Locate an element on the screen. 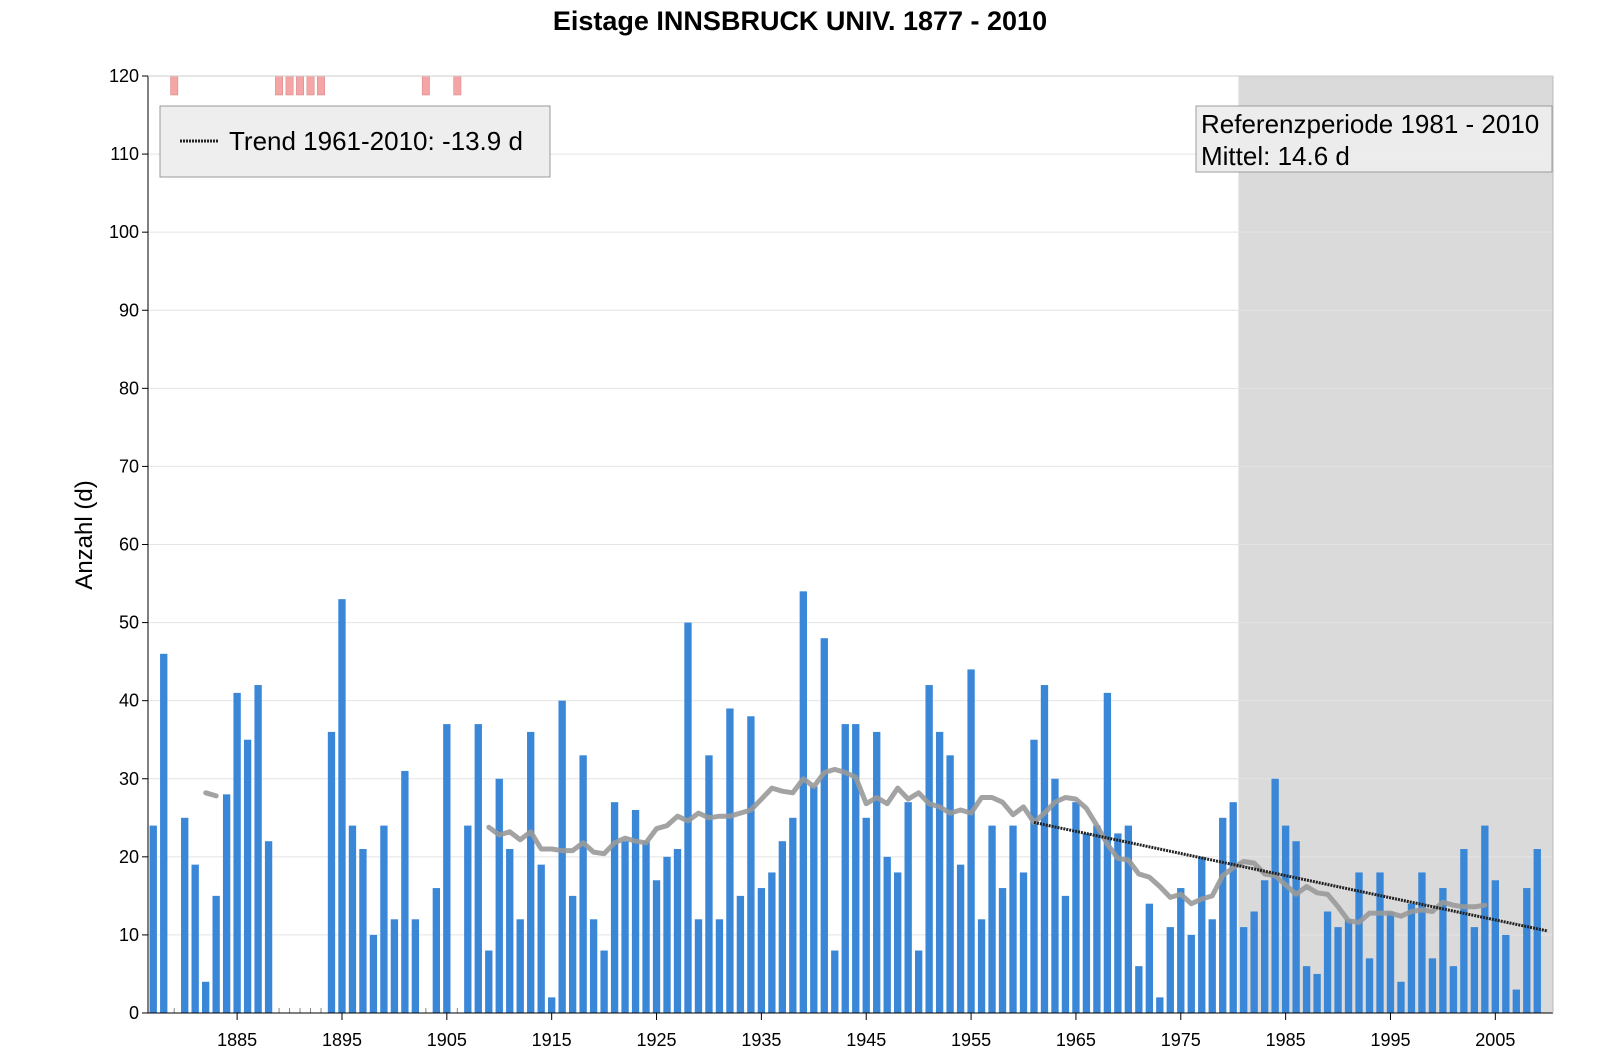 The image size is (1600, 1063). y-tick-label: 90 is located at coordinates (129, 310).